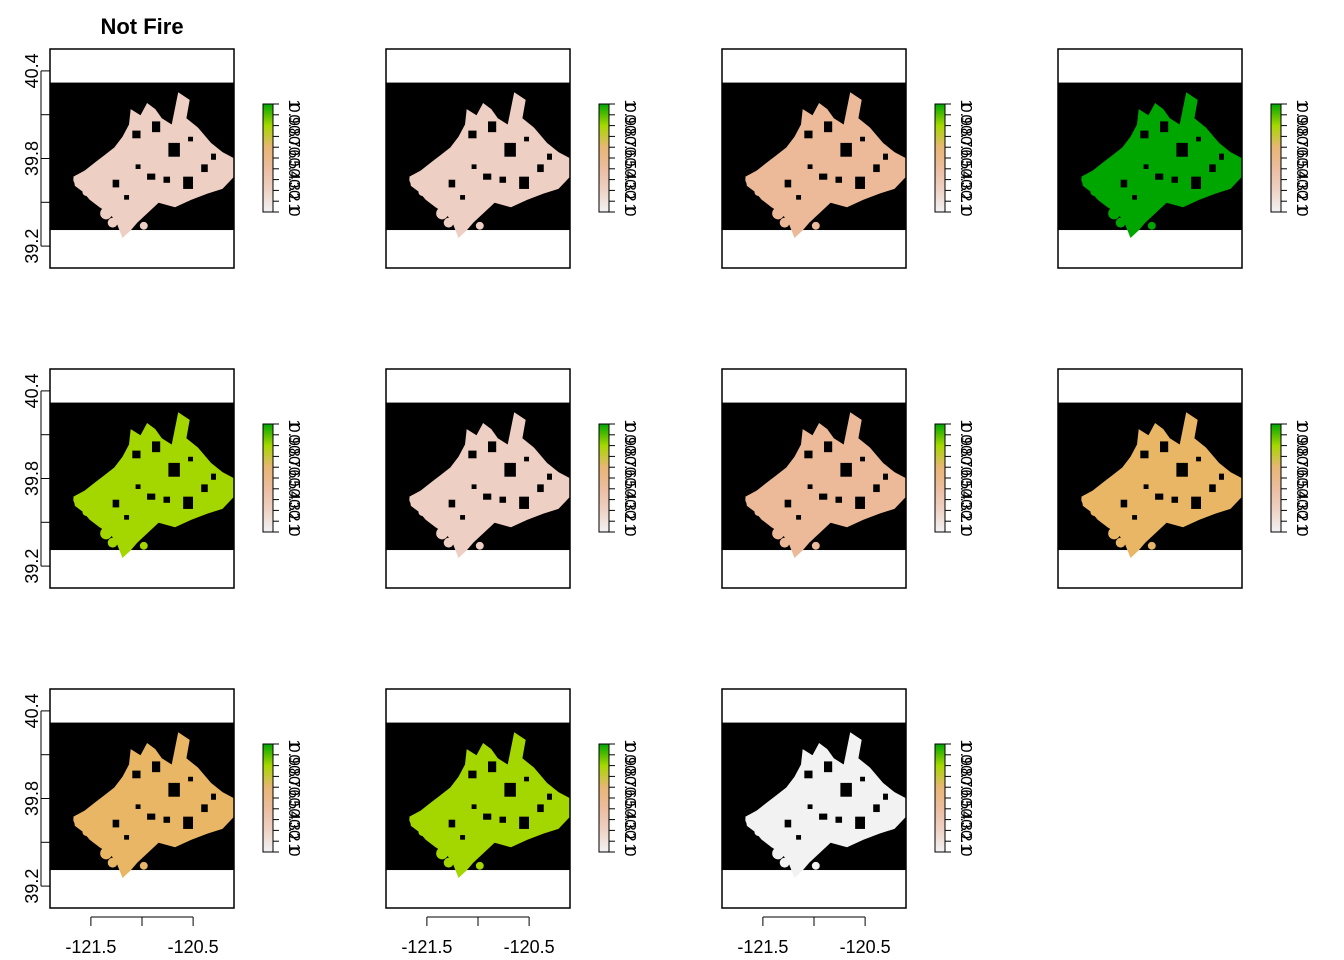 The width and height of the screenshot is (1344, 960). I want to click on x-tick-label: -120.5, so click(529, 947).